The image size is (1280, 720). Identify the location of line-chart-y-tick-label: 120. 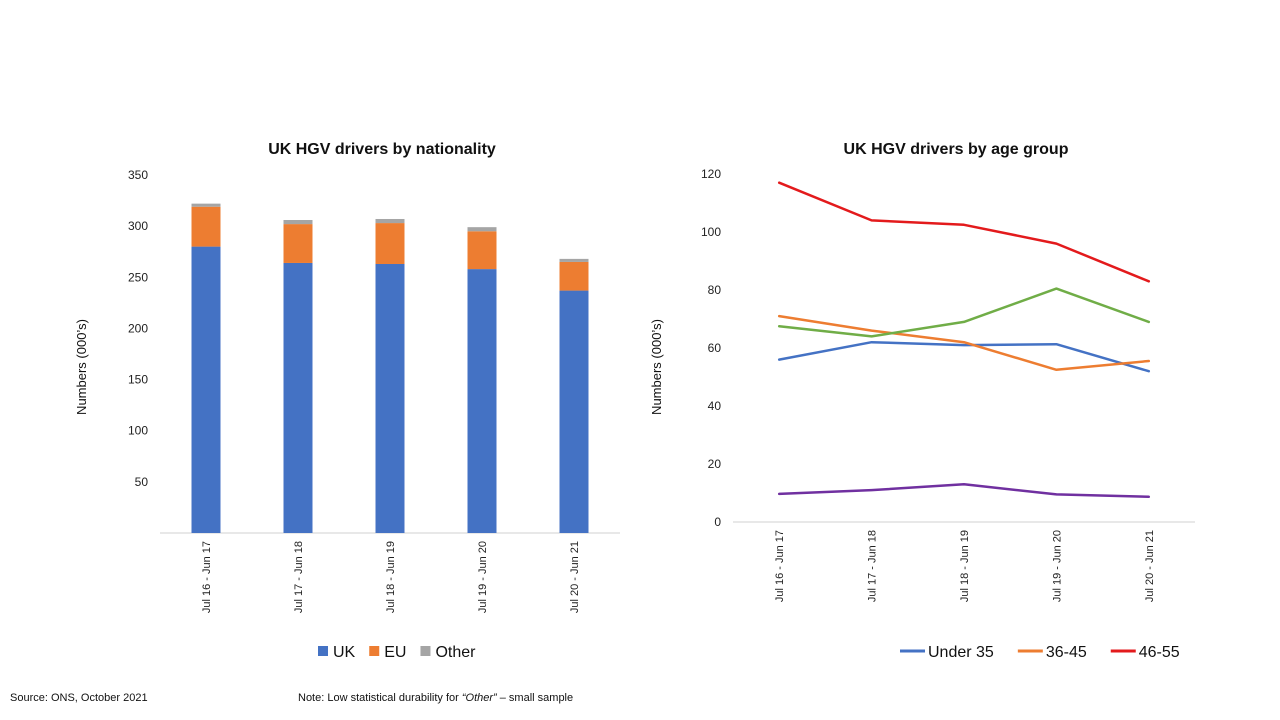
(711, 174).